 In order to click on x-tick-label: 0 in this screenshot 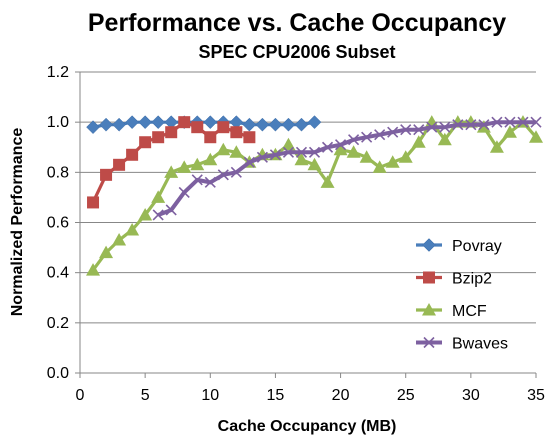, I will do `click(80, 395)`.